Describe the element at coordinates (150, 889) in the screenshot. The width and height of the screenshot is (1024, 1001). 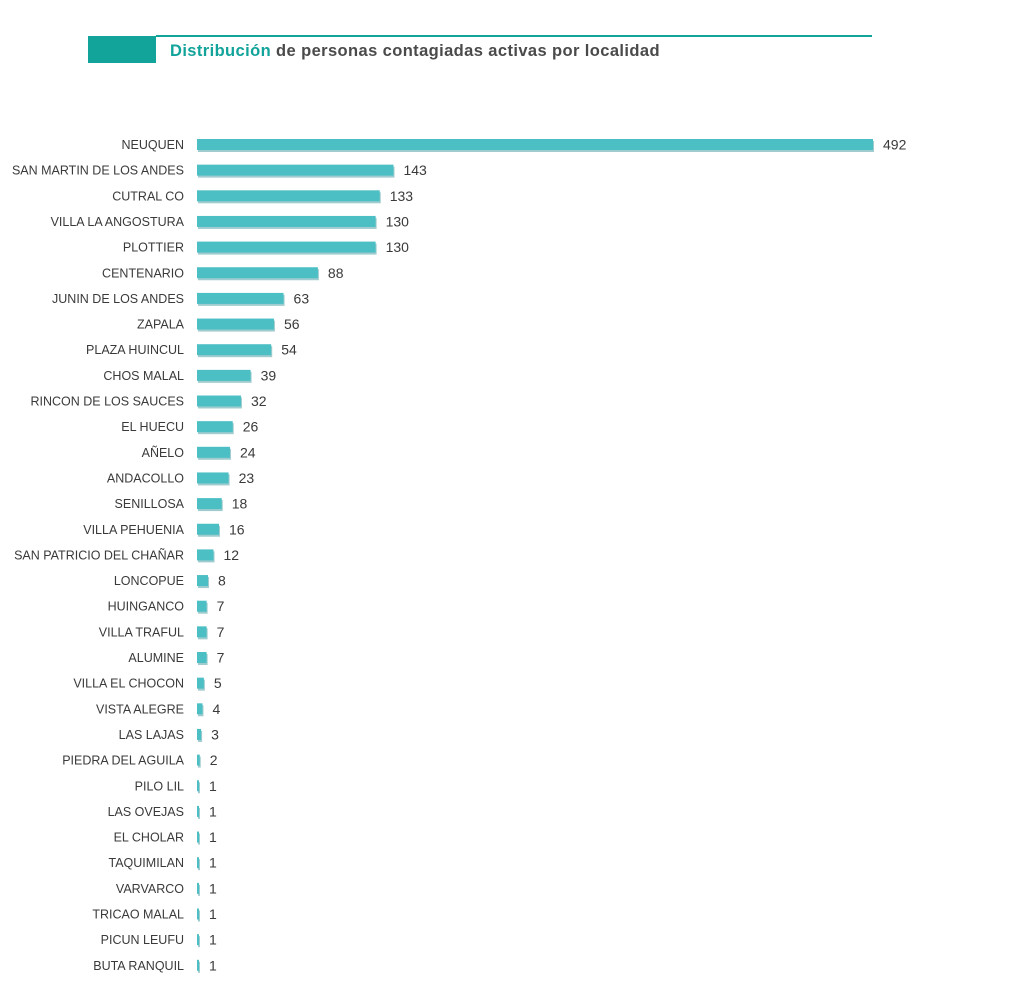
I see `category-label: VARVARCO` at that location.